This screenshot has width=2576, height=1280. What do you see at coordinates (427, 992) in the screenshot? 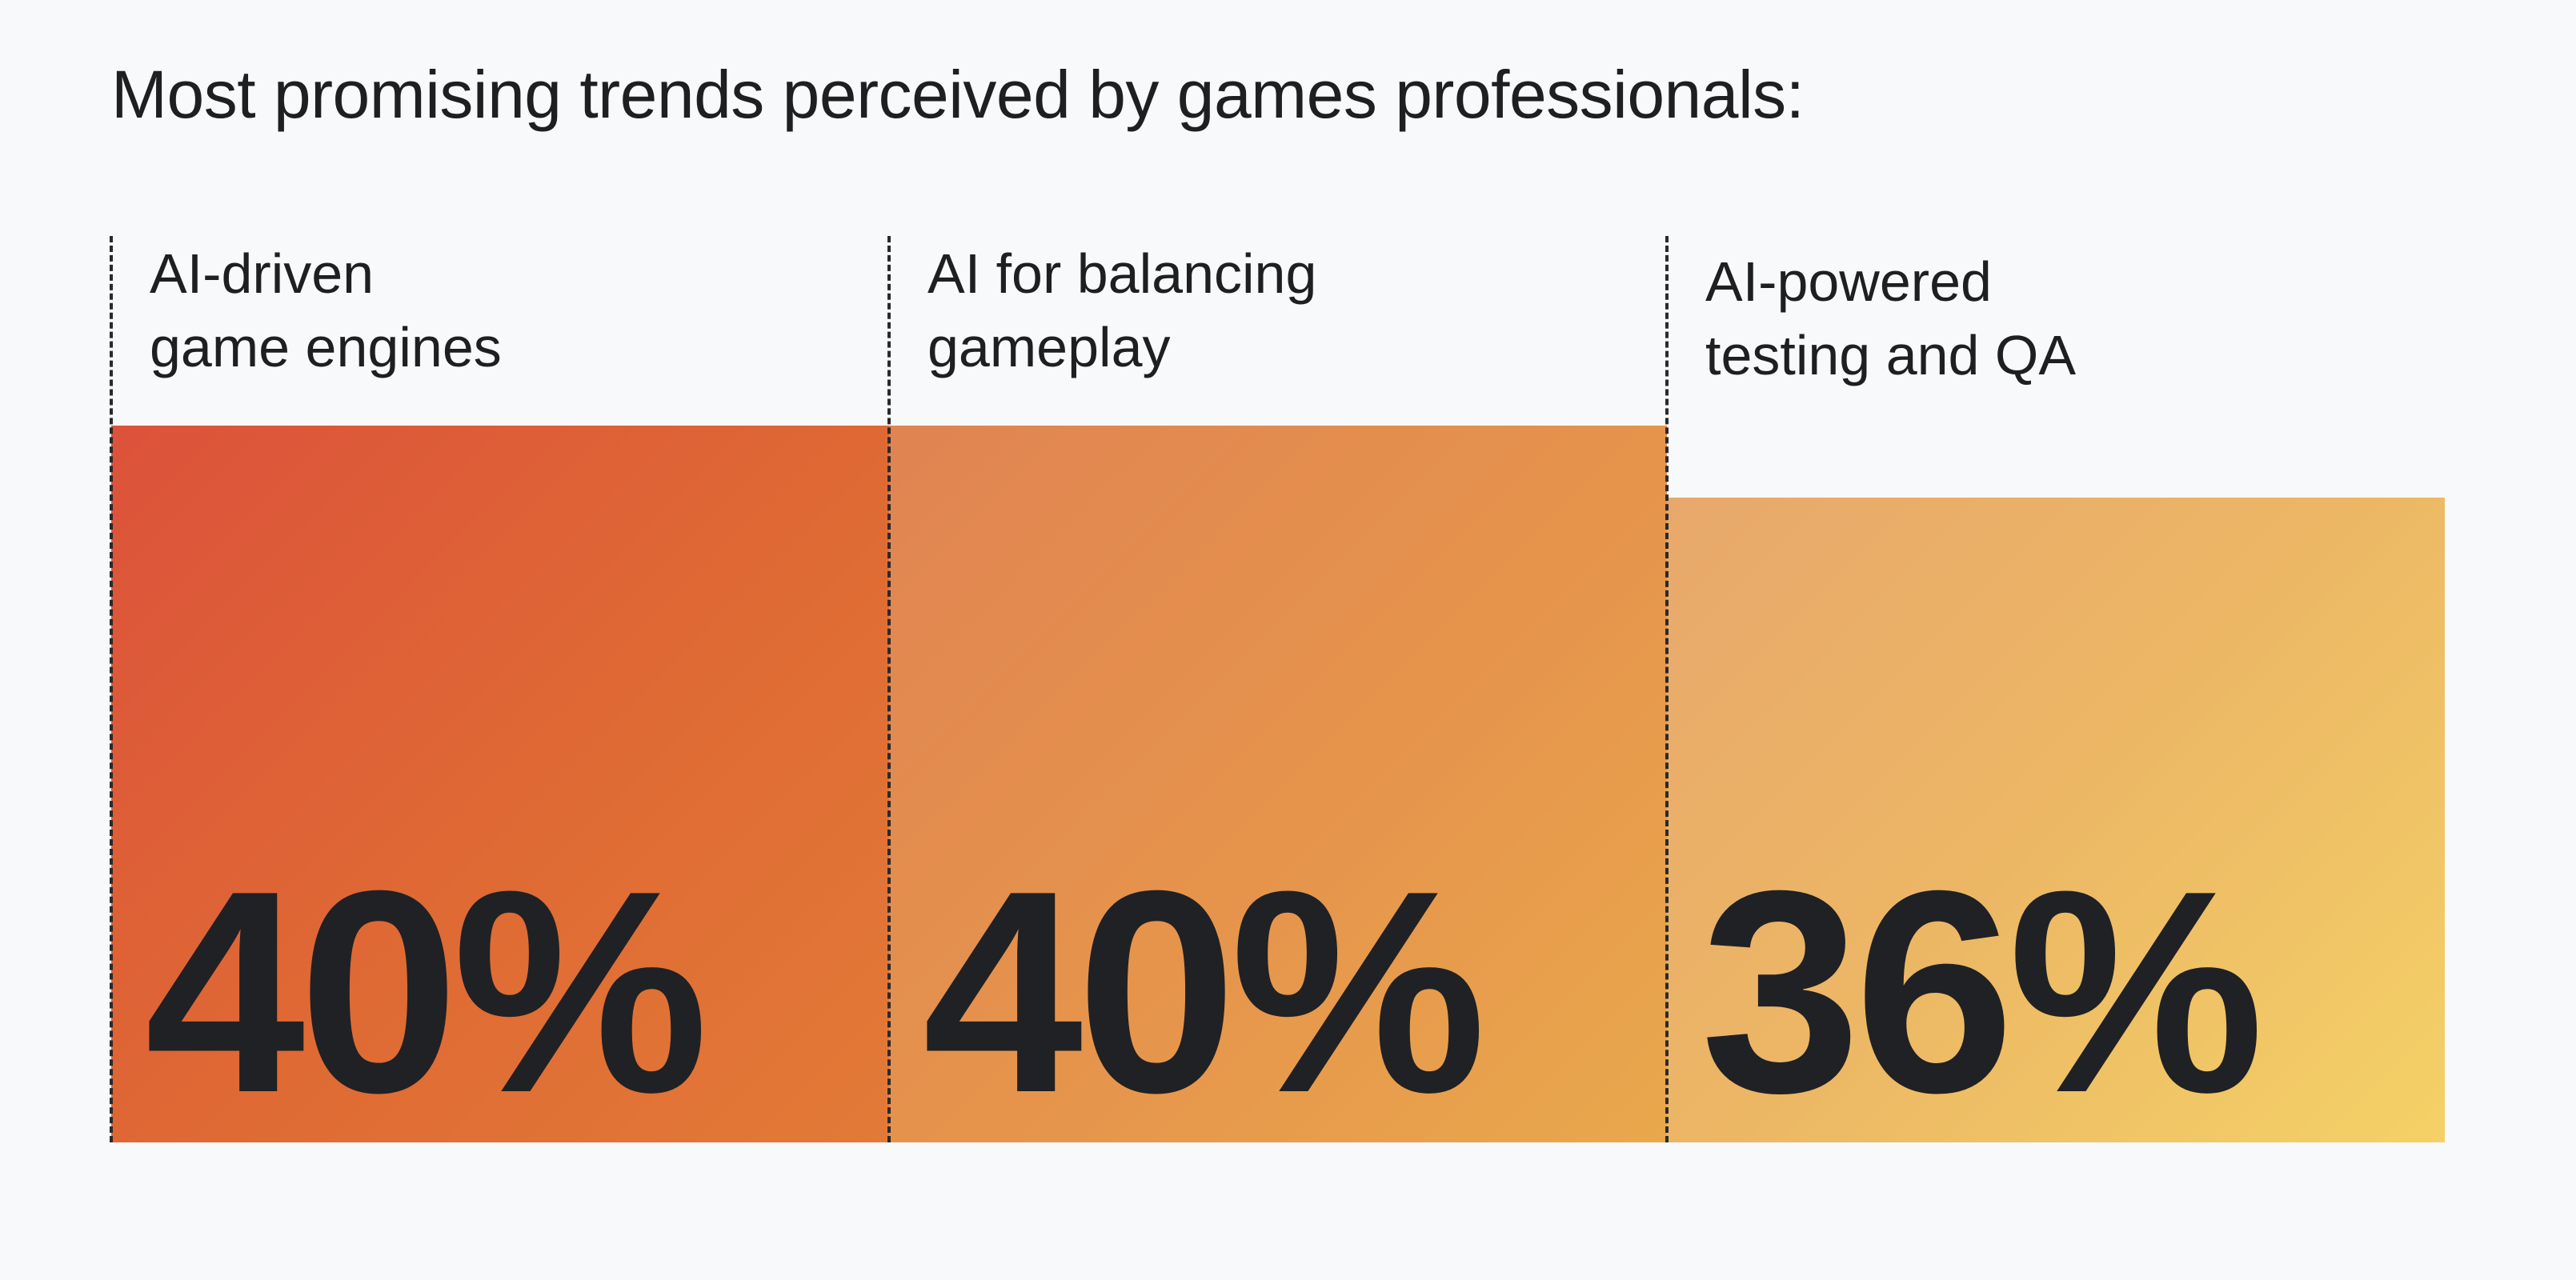
I see `value-label-1: 40%` at bounding box center [427, 992].